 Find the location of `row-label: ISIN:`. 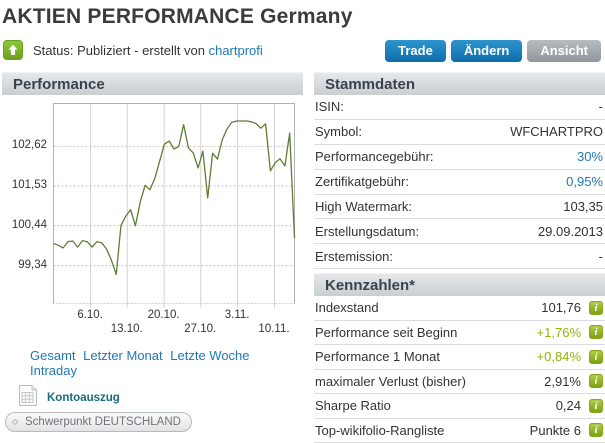

row-label: ISIN: is located at coordinates (329, 107).